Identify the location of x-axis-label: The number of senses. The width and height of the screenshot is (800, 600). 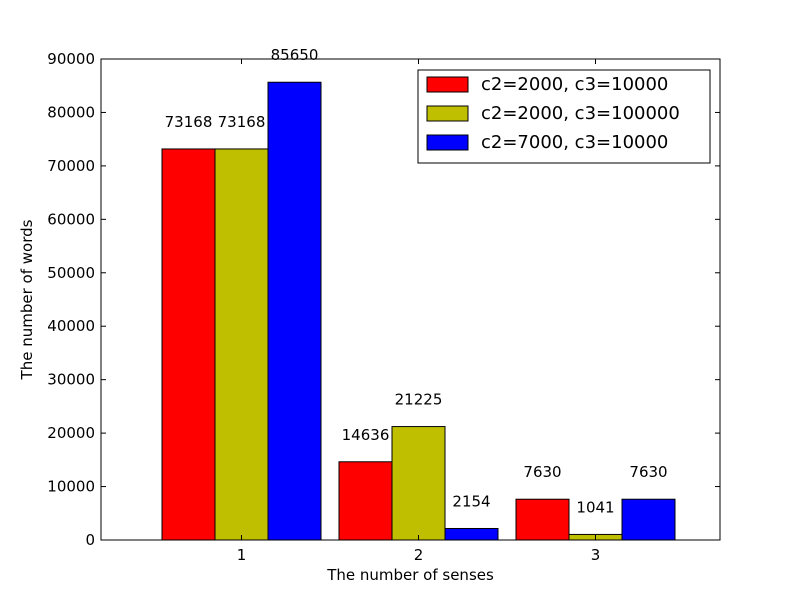
(410, 575).